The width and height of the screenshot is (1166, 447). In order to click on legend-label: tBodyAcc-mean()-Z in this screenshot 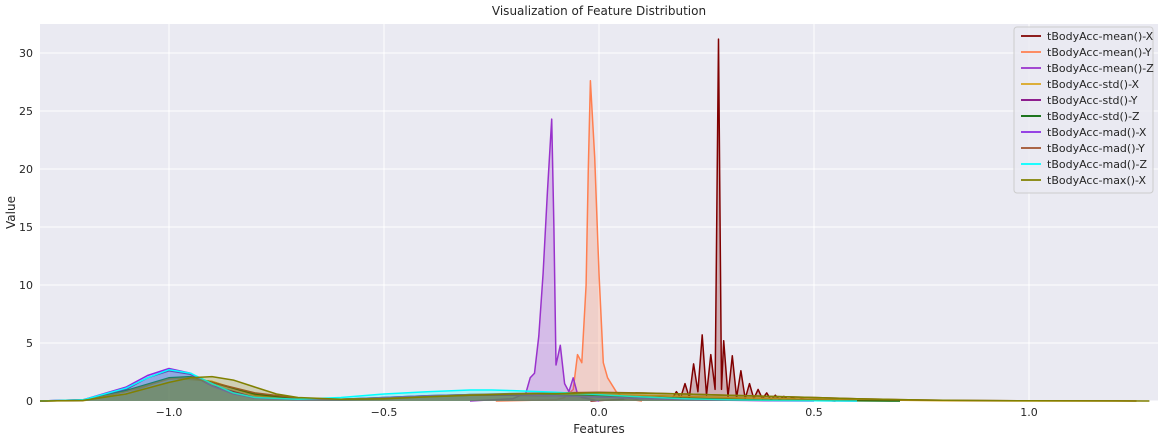, I will do `click(1100, 68)`.